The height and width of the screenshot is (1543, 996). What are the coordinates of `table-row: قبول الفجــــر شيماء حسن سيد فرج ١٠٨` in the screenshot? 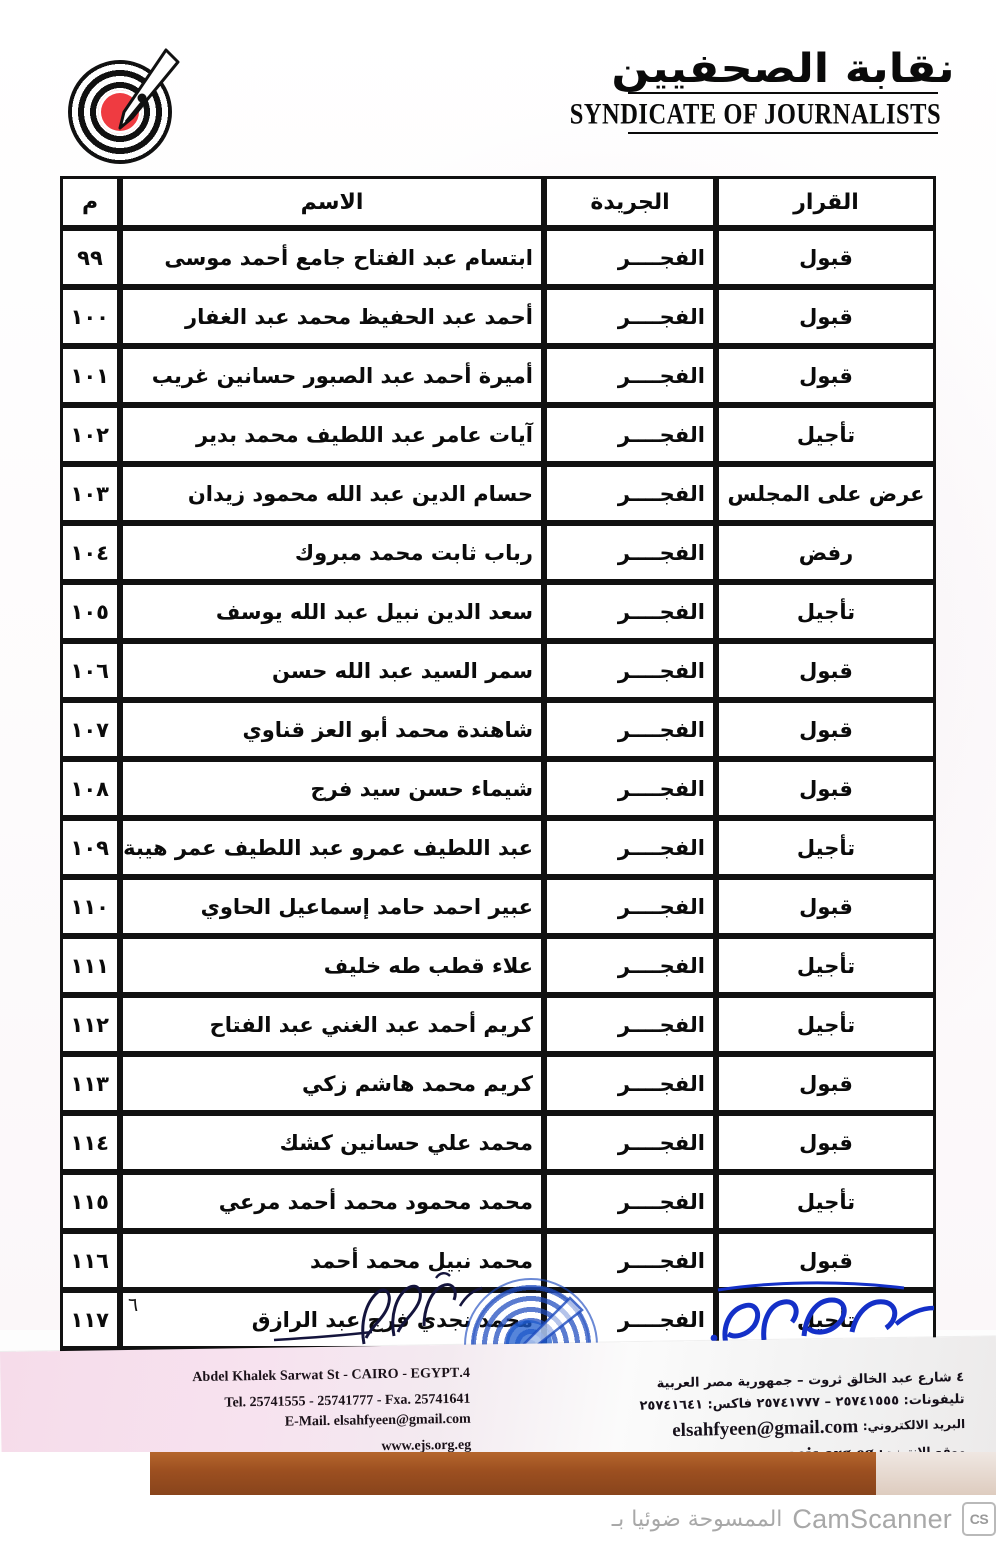 It's located at (498, 788).